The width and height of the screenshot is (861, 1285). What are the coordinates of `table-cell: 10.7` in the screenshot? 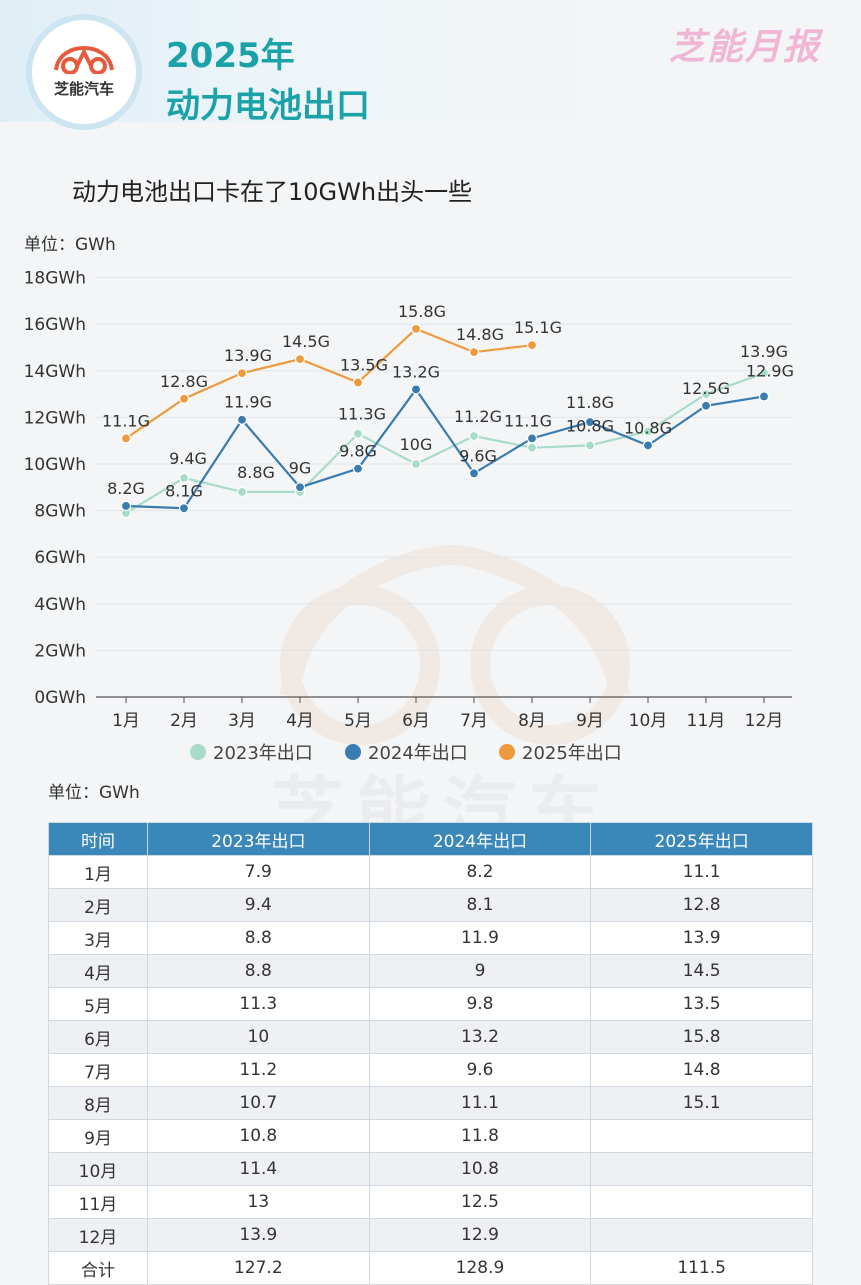 It's located at (258, 1103).